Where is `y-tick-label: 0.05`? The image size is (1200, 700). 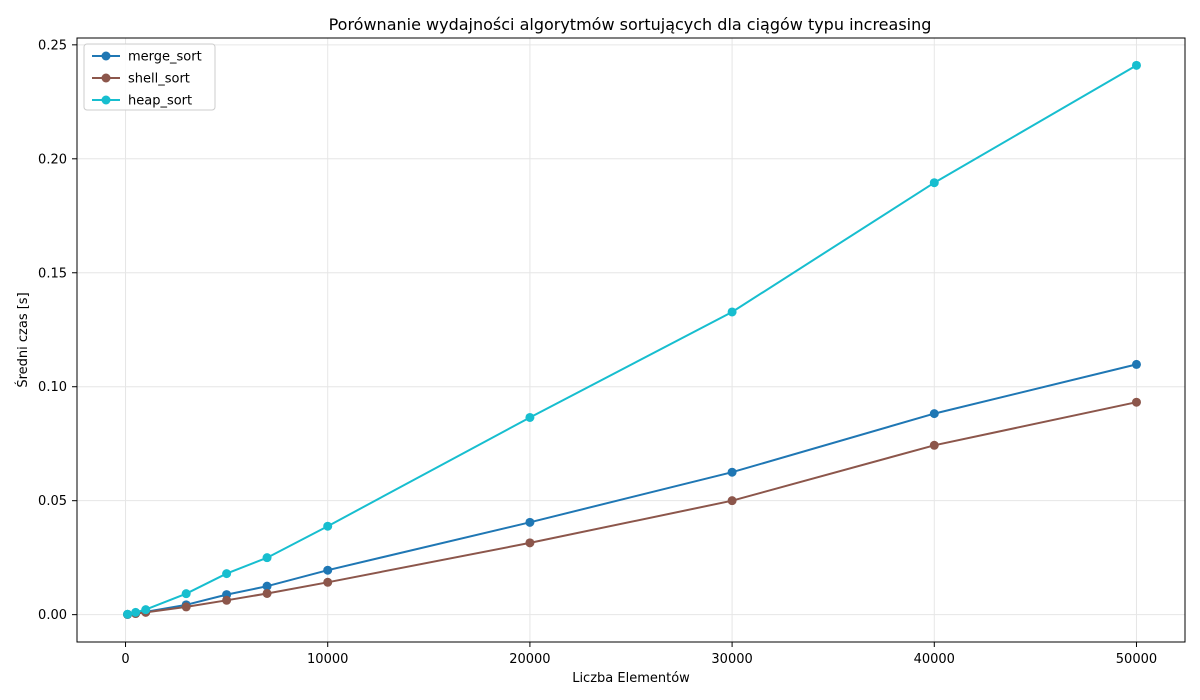 y-tick-label: 0.05 is located at coordinates (52, 501).